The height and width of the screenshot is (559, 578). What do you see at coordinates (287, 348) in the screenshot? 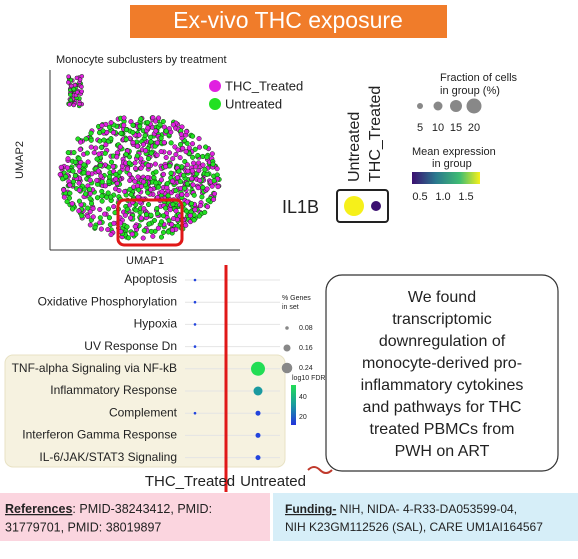
I see `size-legend-dot` at bounding box center [287, 348].